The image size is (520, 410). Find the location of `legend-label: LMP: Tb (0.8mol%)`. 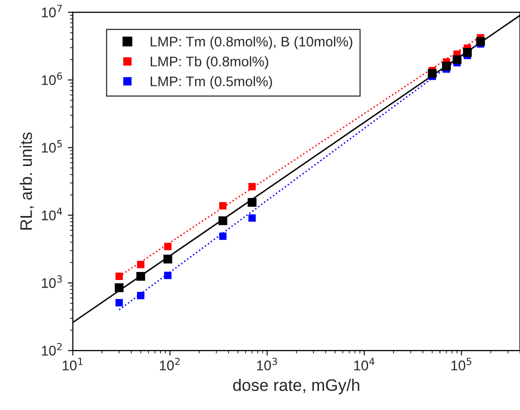

legend-label: LMP: Tb (0.8mol%) is located at coordinates (209, 63).